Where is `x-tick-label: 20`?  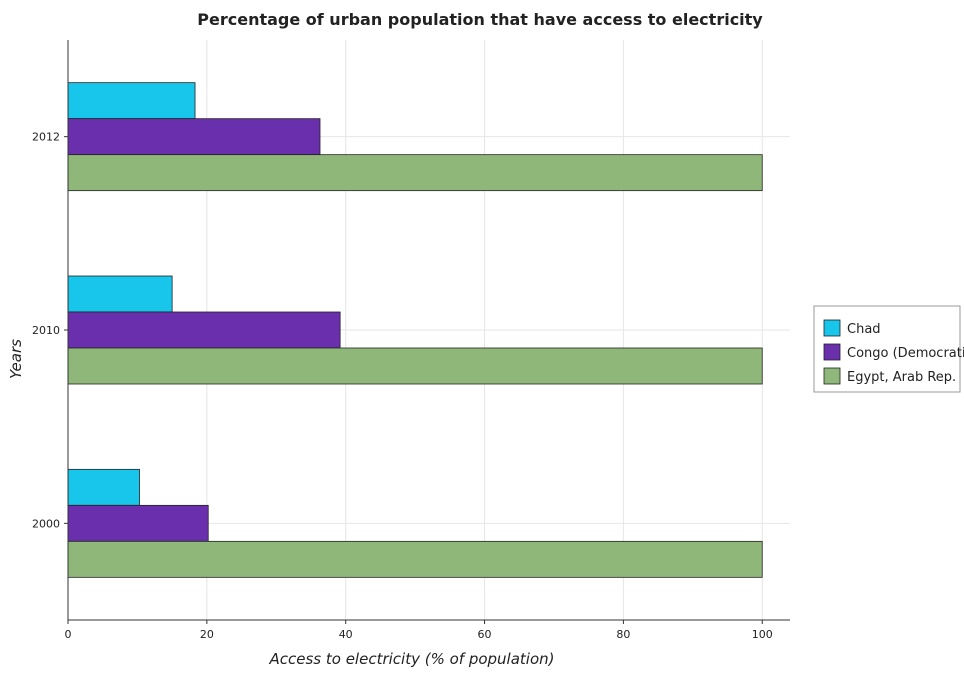
x-tick-label: 20 is located at coordinates (207, 634).